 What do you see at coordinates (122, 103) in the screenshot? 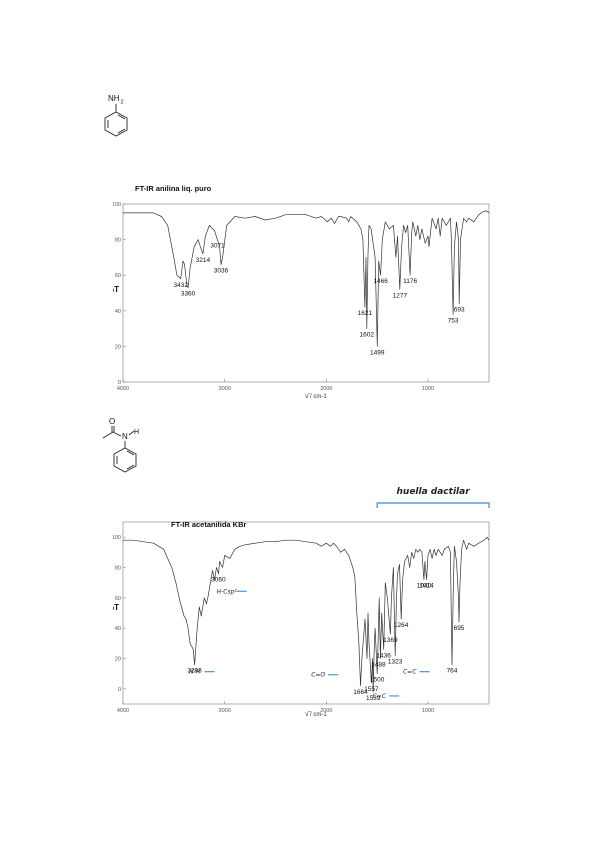
I see `aniline-nh-subscript: 2` at bounding box center [122, 103].